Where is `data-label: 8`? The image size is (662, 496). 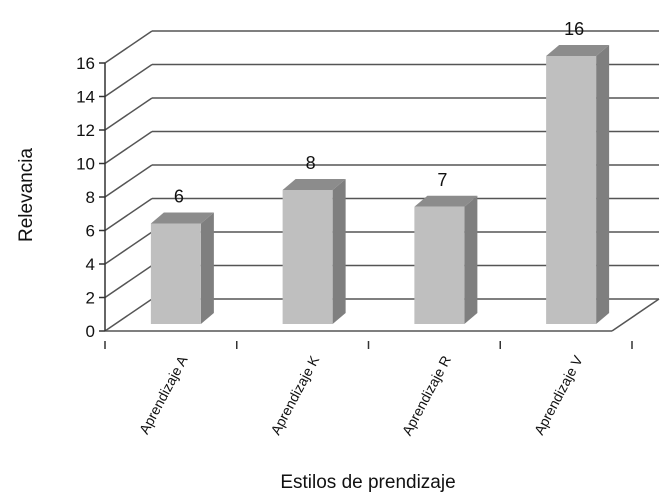
data-label: 8 is located at coordinates (311, 163).